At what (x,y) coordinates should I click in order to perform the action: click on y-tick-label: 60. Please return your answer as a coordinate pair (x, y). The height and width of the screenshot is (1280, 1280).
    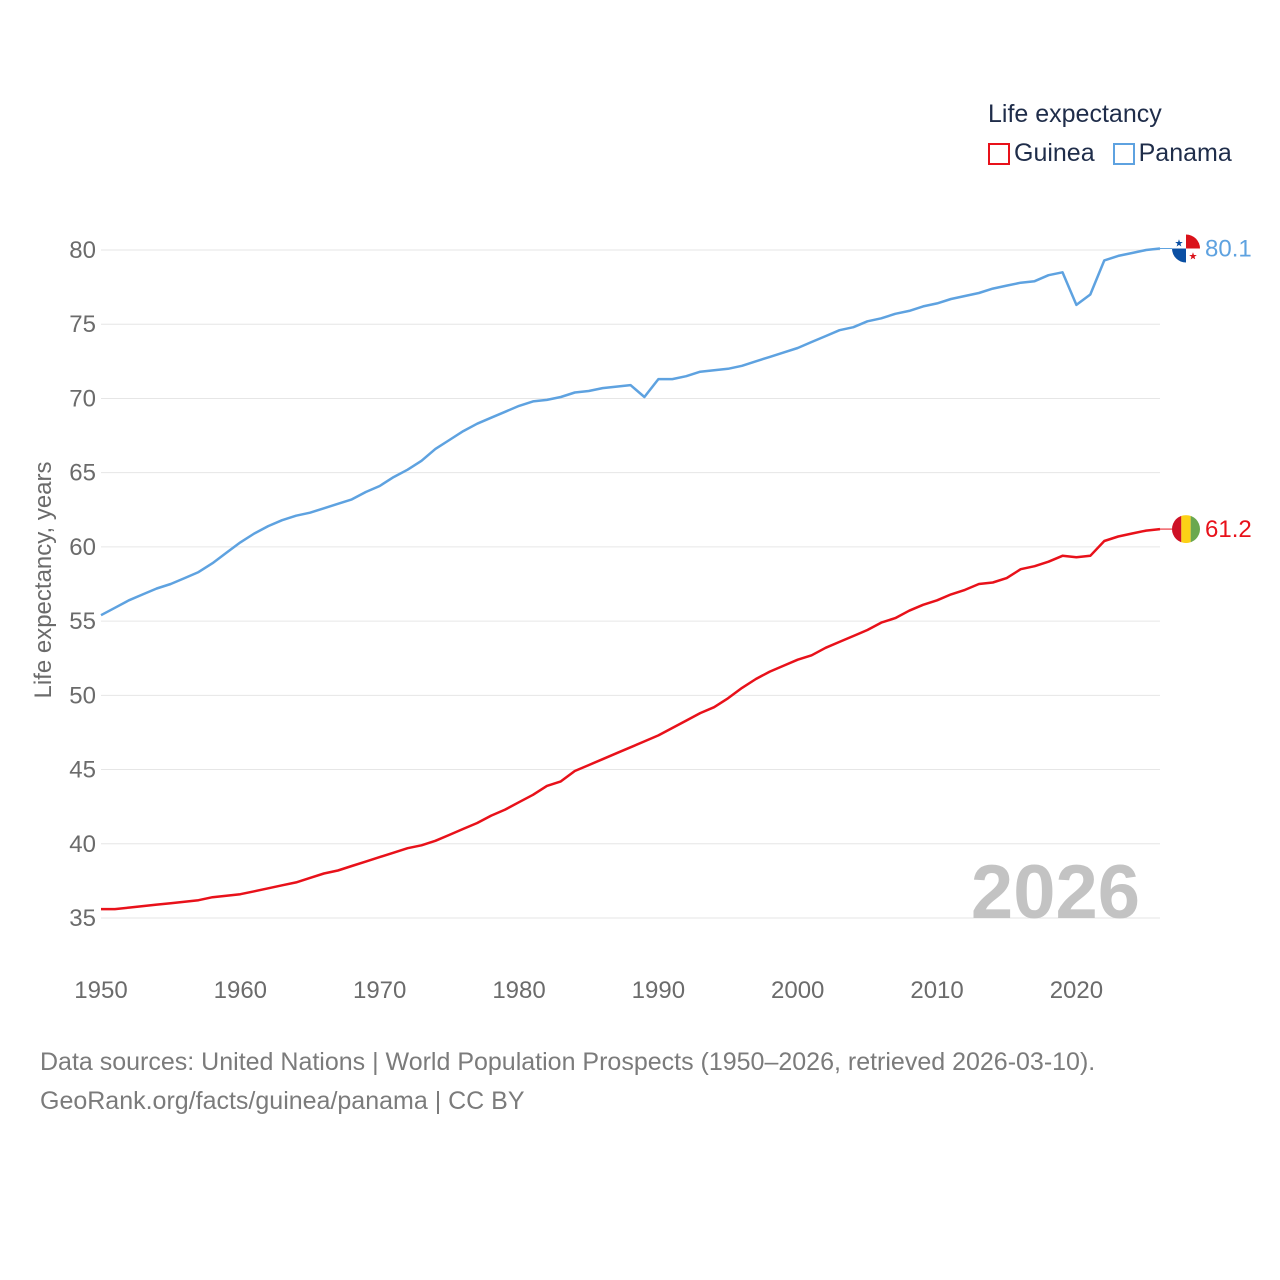
    Looking at the image, I should click on (82, 547).